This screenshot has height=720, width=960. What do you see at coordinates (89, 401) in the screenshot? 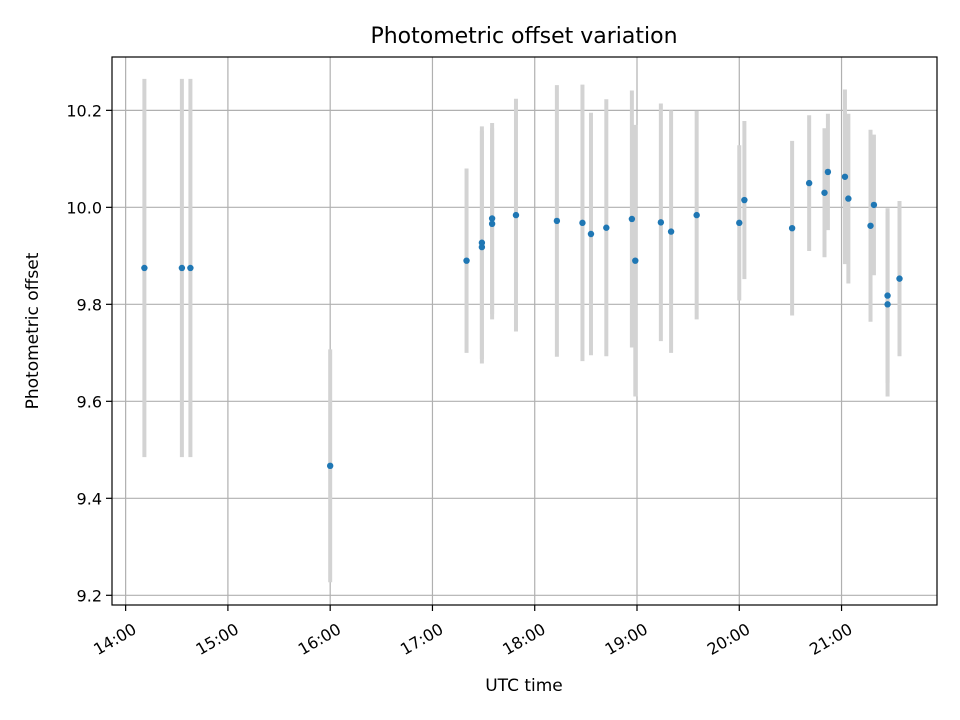
I see `y-tick-label: 9.6` at bounding box center [89, 401].